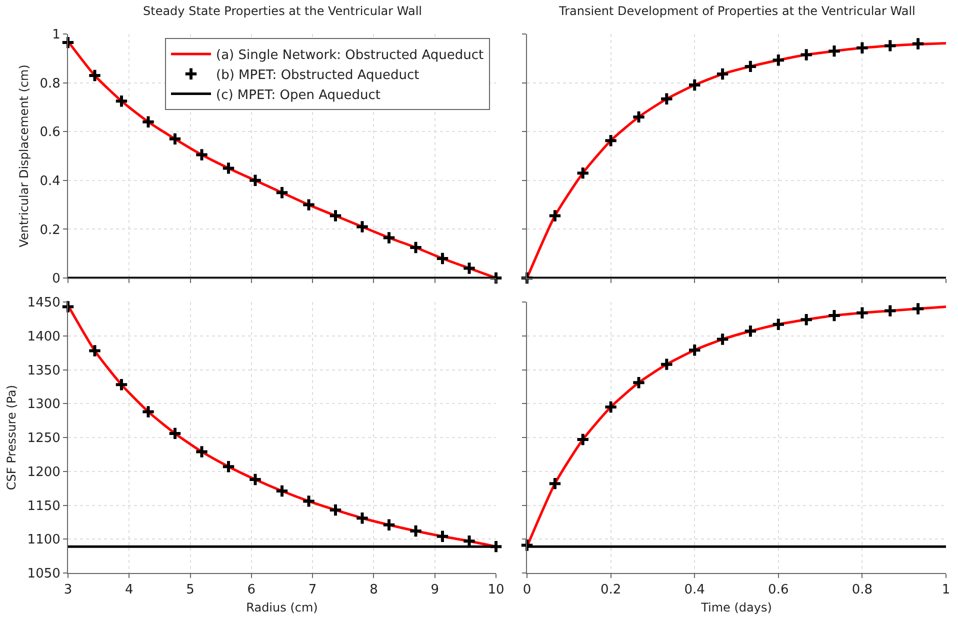 This screenshot has height=619, width=958. What do you see at coordinates (946, 590) in the screenshot?
I see `x-tick-label: 1` at bounding box center [946, 590].